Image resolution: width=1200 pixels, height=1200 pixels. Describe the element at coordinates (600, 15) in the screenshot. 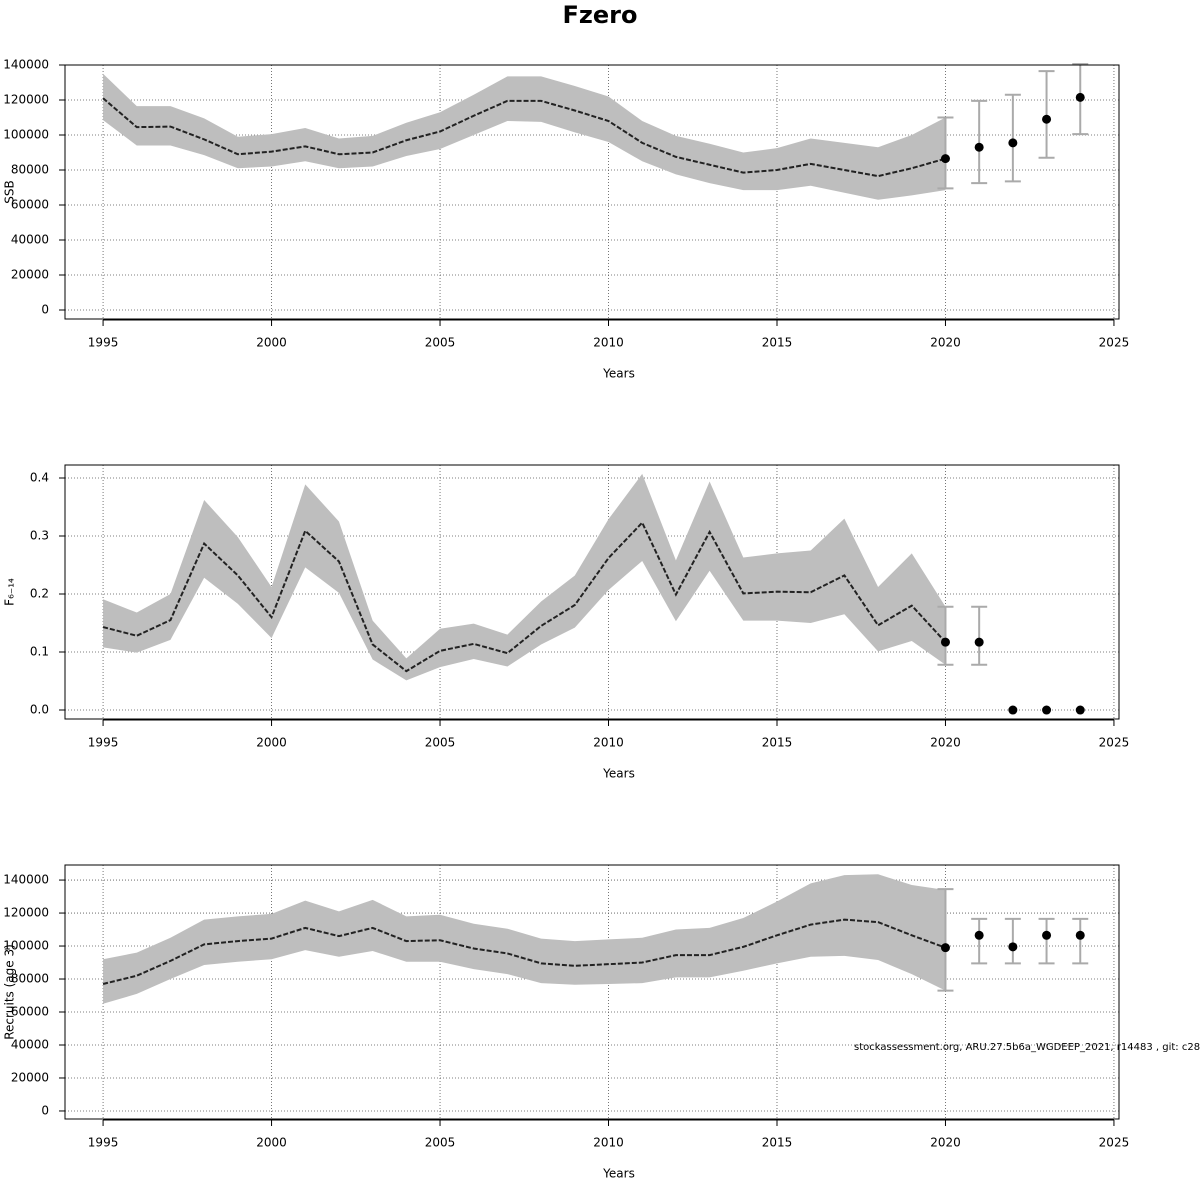

I see `chart-title: Fzero` at that location.